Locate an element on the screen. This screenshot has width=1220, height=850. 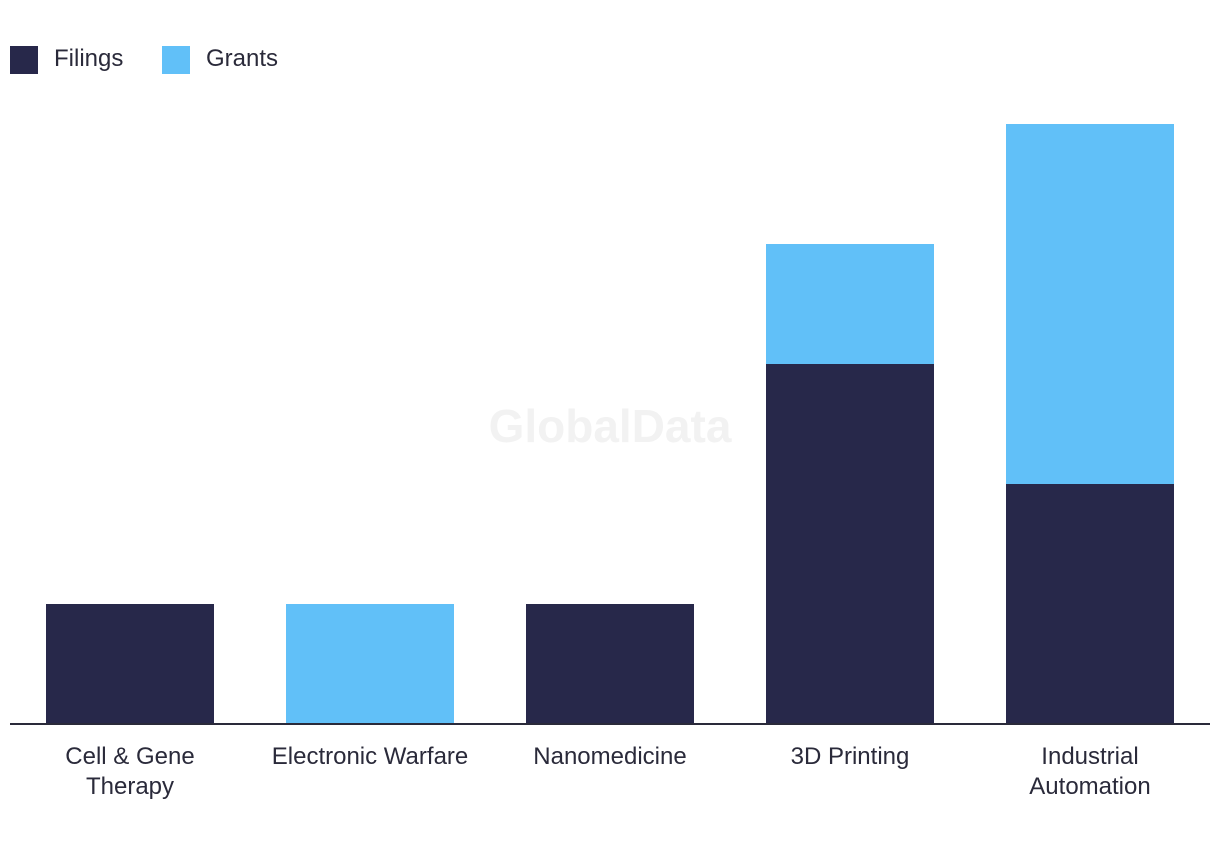
legend-swatch-grants is located at coordinates (176, 60).